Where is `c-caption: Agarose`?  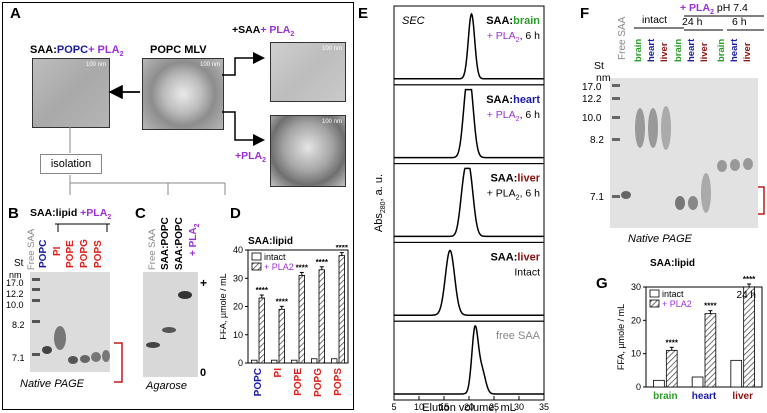 c-caption: Agarose is located at coordinates (166, 386).